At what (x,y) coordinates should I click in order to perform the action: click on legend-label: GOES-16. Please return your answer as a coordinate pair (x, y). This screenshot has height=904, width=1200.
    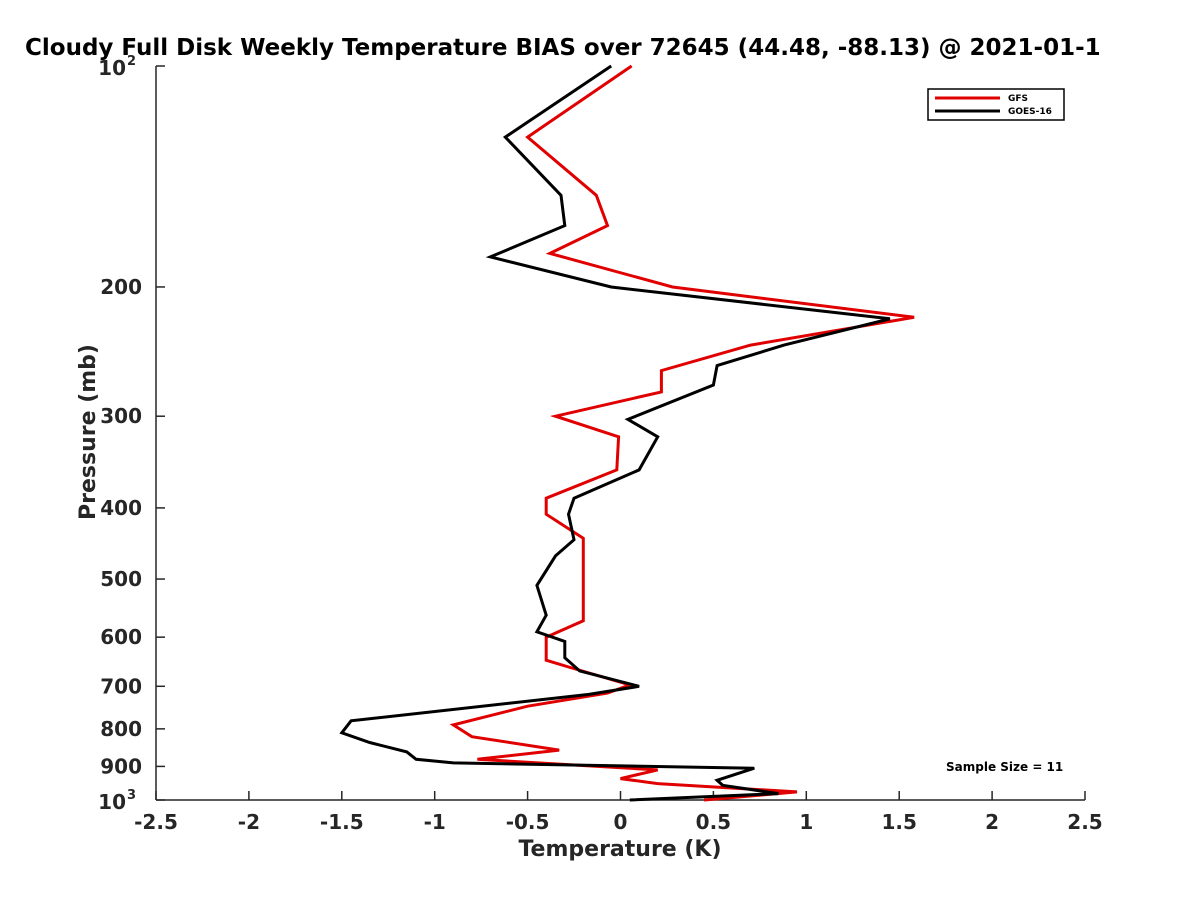
    Looking at the image, I should click on (1030, 112).